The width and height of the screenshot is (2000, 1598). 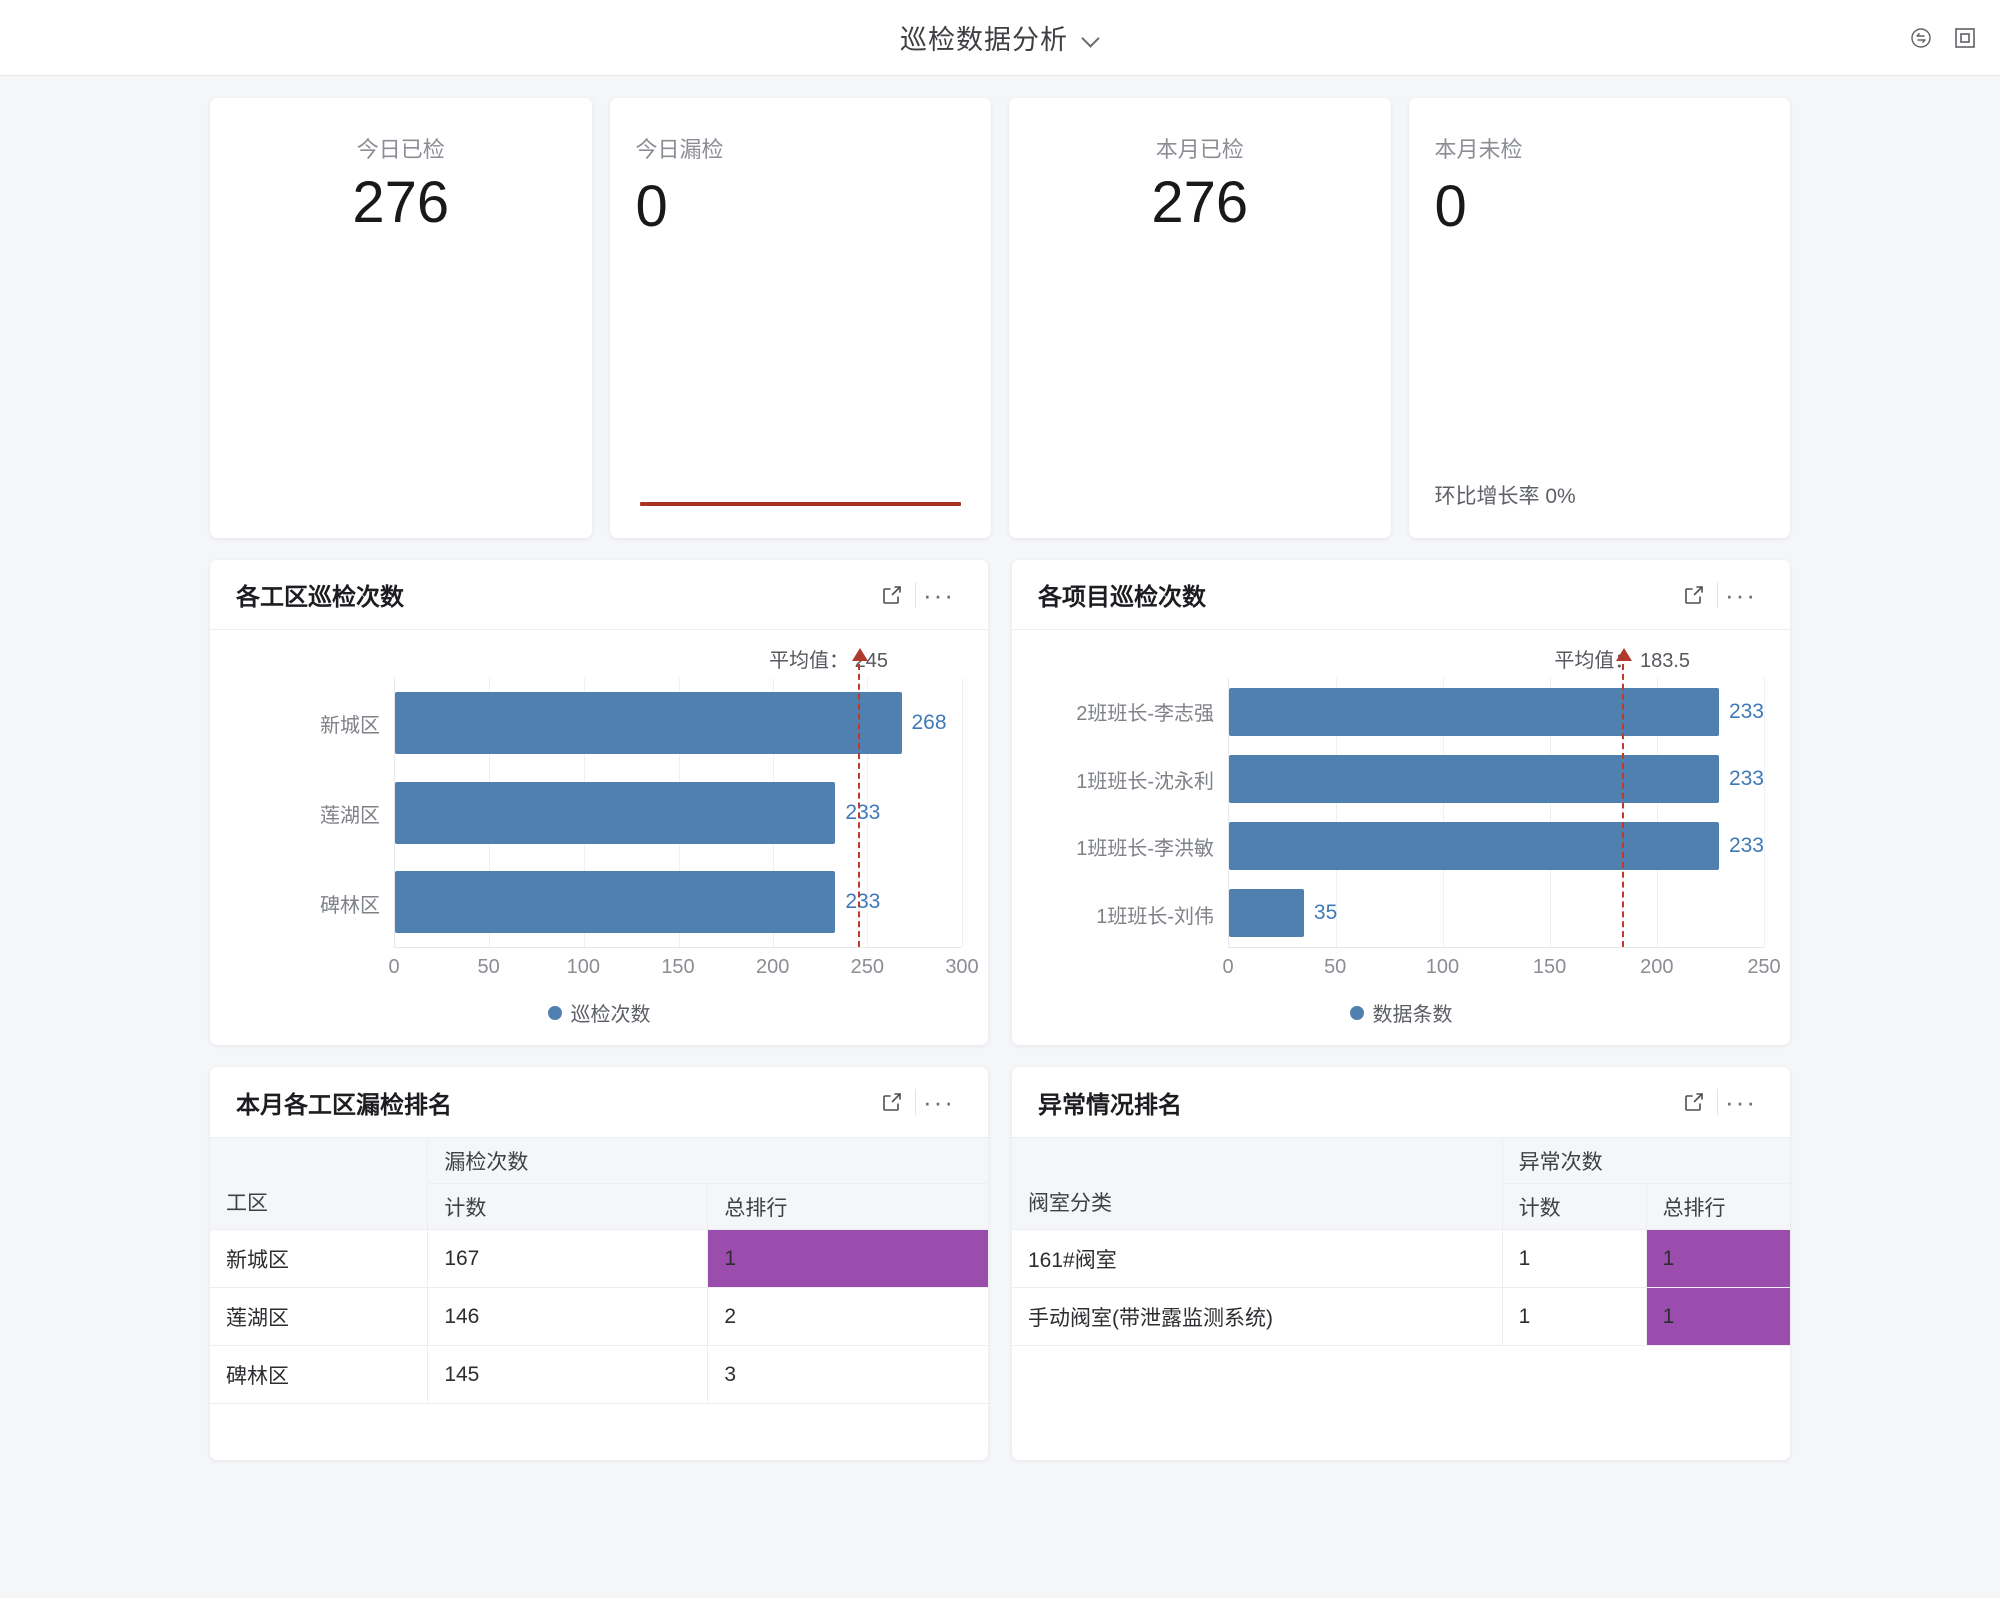 What do you see at coordinates (1501, 968) in the screenshot?
I see `x-axis: 0 50 100 150 200 250` at bounding box center [1501, 968].